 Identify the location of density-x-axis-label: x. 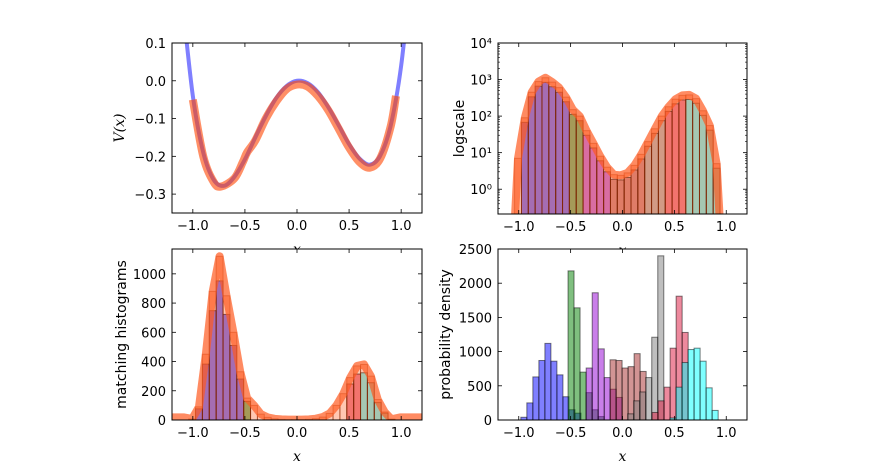
(623, 457).